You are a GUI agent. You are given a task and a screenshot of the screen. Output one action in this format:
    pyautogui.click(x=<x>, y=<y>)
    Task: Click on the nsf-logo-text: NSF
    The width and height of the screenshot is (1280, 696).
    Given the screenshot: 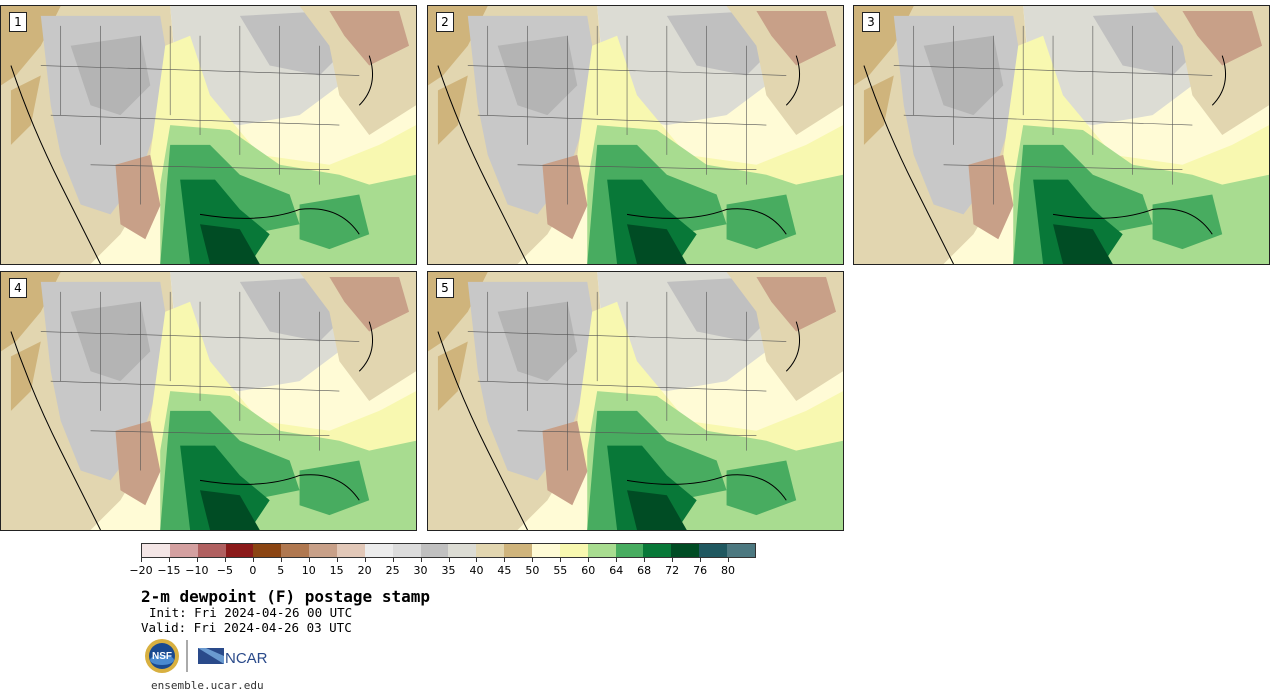 What is the action you would take?
    pyautogui.click(x=162, y=656)
    